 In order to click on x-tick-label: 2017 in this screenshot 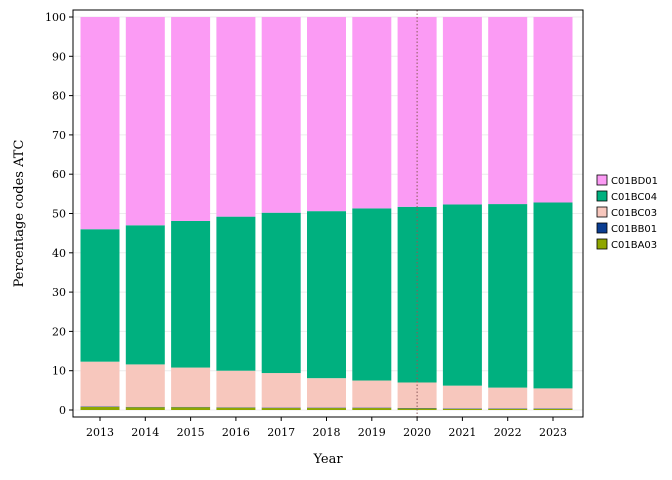, I will do `click(281, 432)`.